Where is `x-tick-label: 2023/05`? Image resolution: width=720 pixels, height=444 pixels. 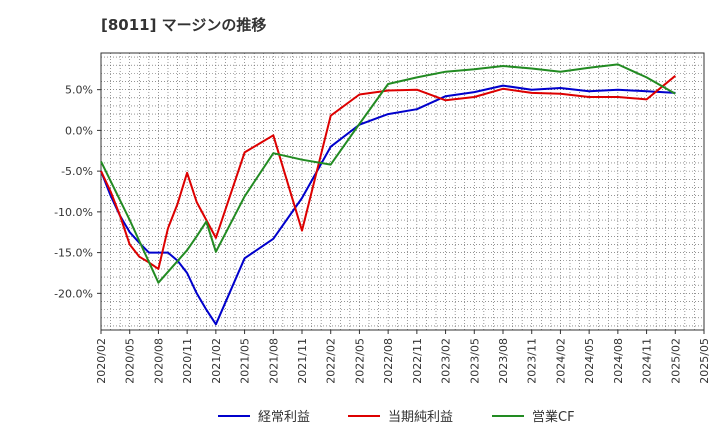 x-tick-label: 2023/05 is located at coordinates (474, 361).